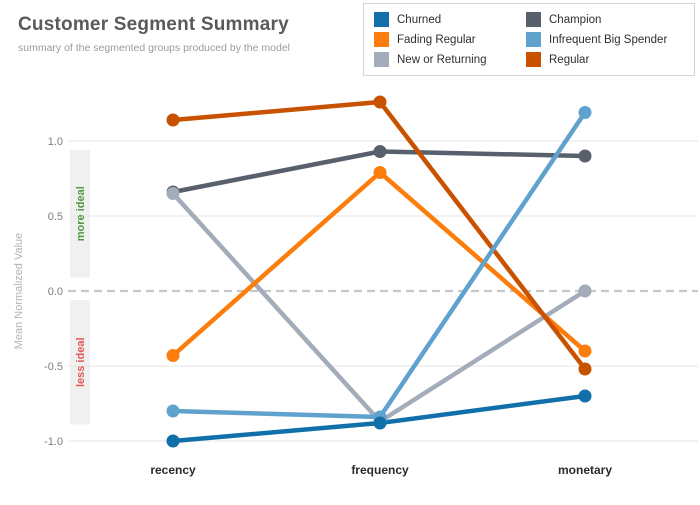 This screenshot has width=700, height=505. Describe the element at coordinates (380, 423) in the screenshot. I see `data-point-churned-frequency` at that location.